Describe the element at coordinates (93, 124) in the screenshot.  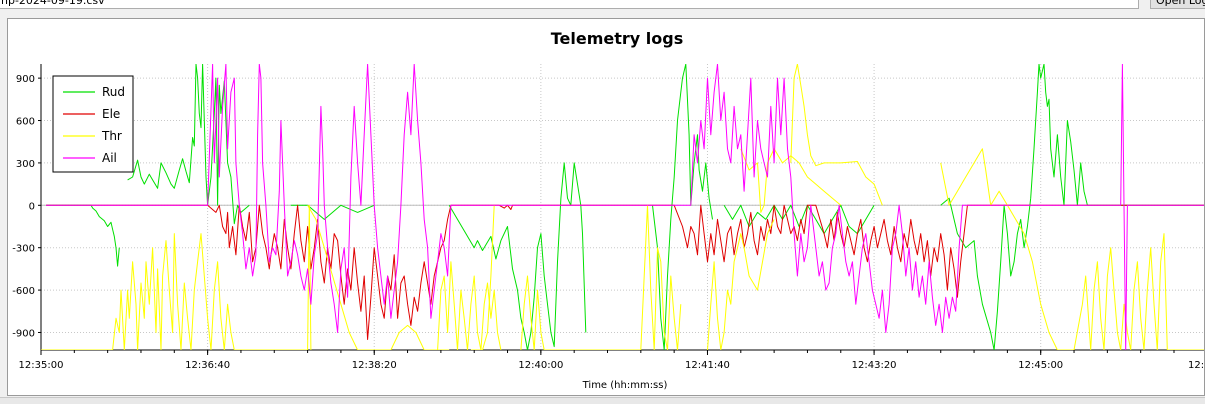
I see `legend: Rud Ele Thr Ail` at that location.